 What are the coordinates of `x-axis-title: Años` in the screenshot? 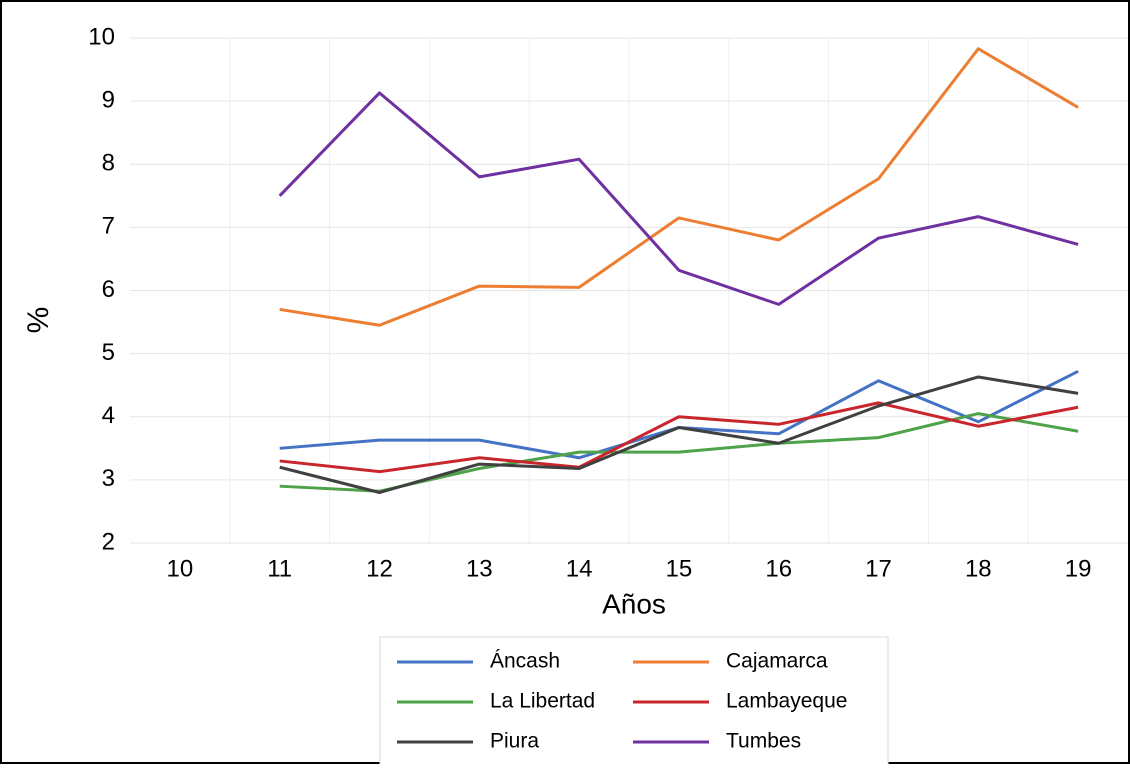 It's located at (634, 603).